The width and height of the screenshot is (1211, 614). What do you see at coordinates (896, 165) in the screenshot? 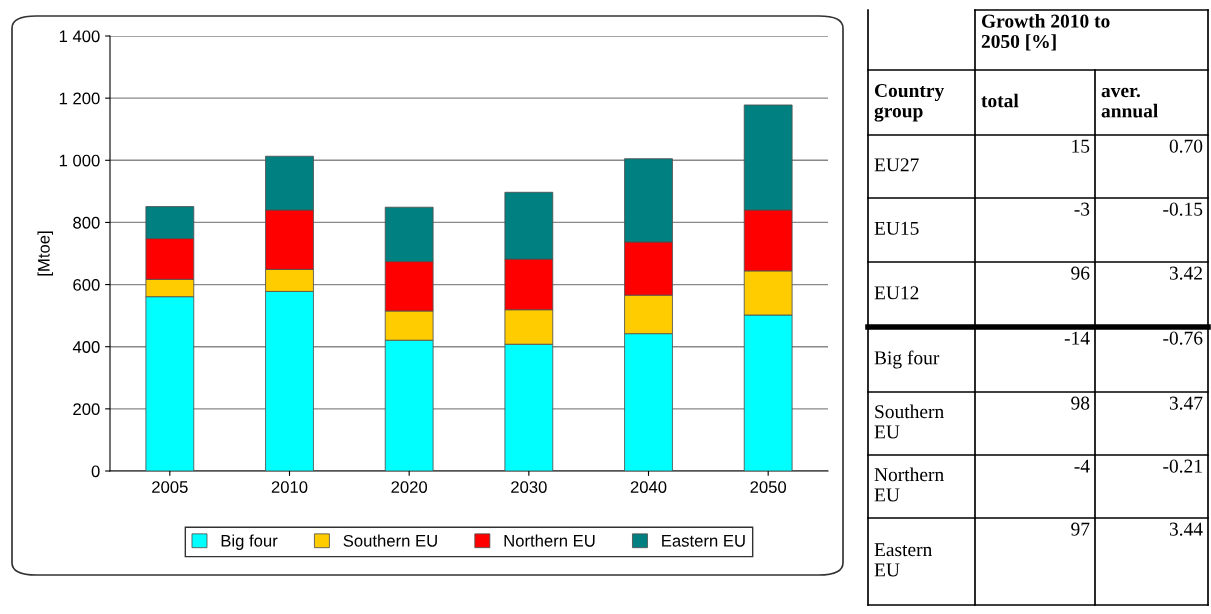
I see `category-label: EU27` at bounding box center [896, 165].